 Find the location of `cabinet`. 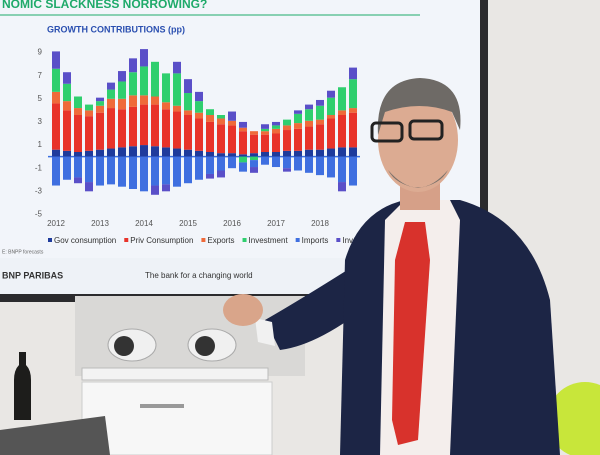

cabinet is located at coordinates (177, 418).